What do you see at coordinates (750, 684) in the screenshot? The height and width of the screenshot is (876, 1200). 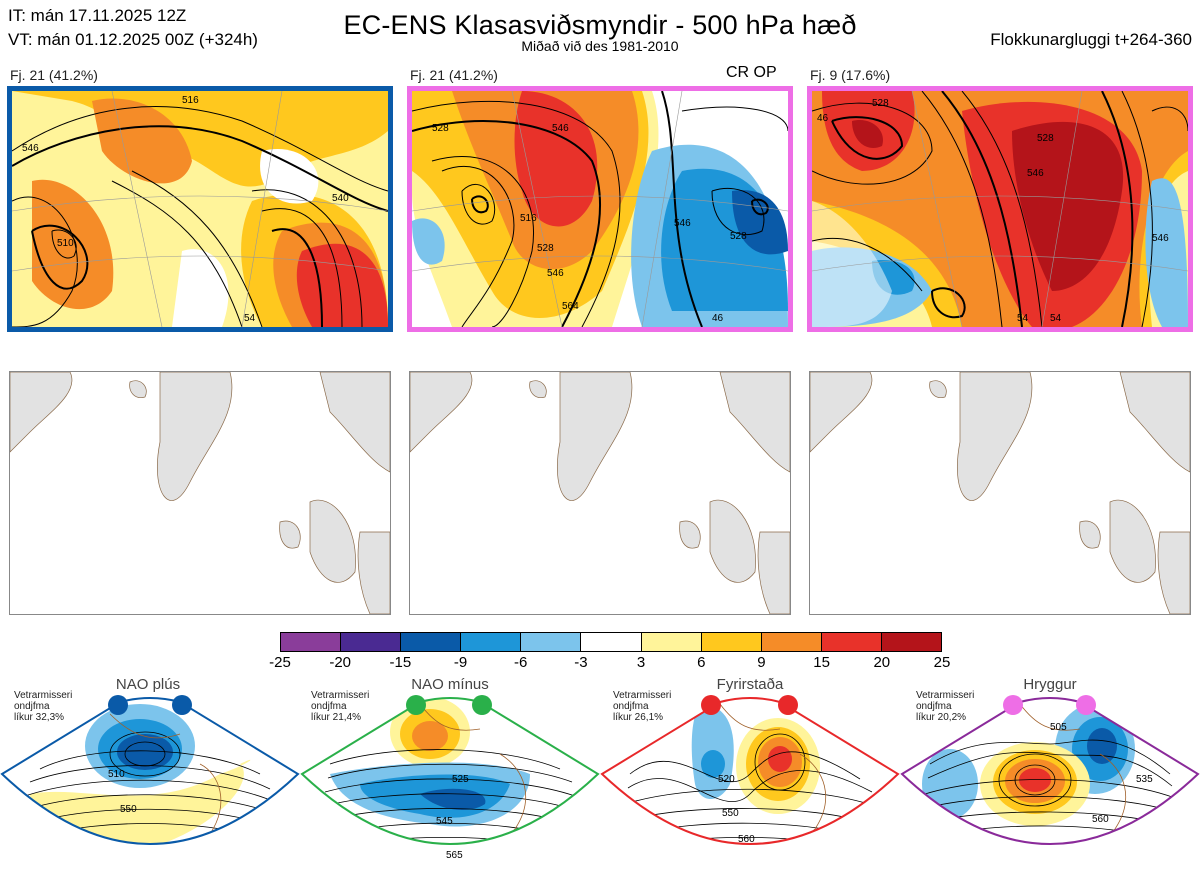 I see `regime-3-title: Fyrirstaða` at bounding box center [750, 684].